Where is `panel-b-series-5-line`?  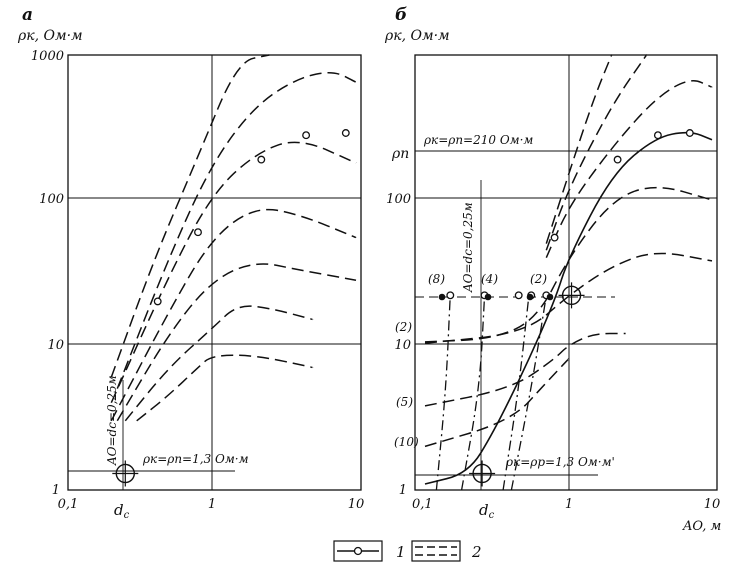
panel-b-series-5-line is located at coordinates (568, 298).